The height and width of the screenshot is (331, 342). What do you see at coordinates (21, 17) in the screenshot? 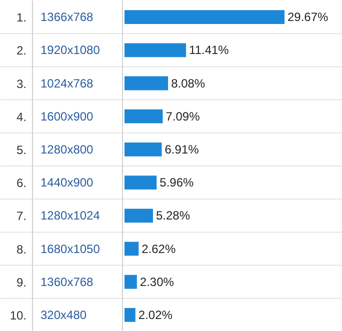
I see `text: 1.` at bounding box center [21, 17].